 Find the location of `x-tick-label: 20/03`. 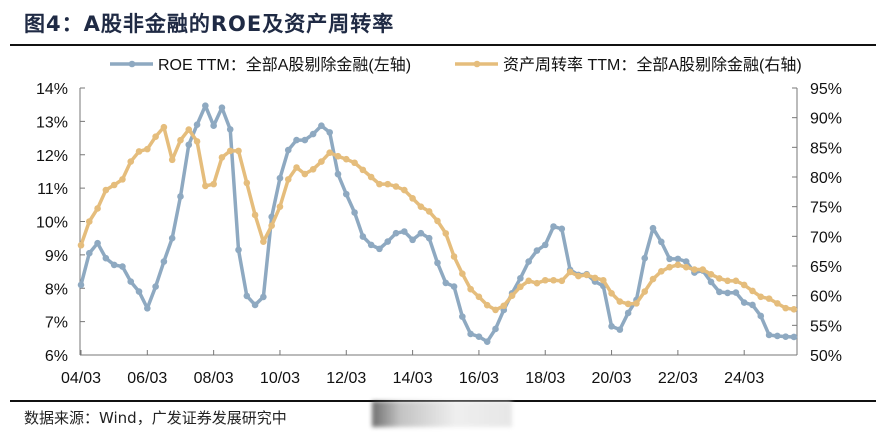

x-tick-label: 20/03 is located at coordinates (612, 378).